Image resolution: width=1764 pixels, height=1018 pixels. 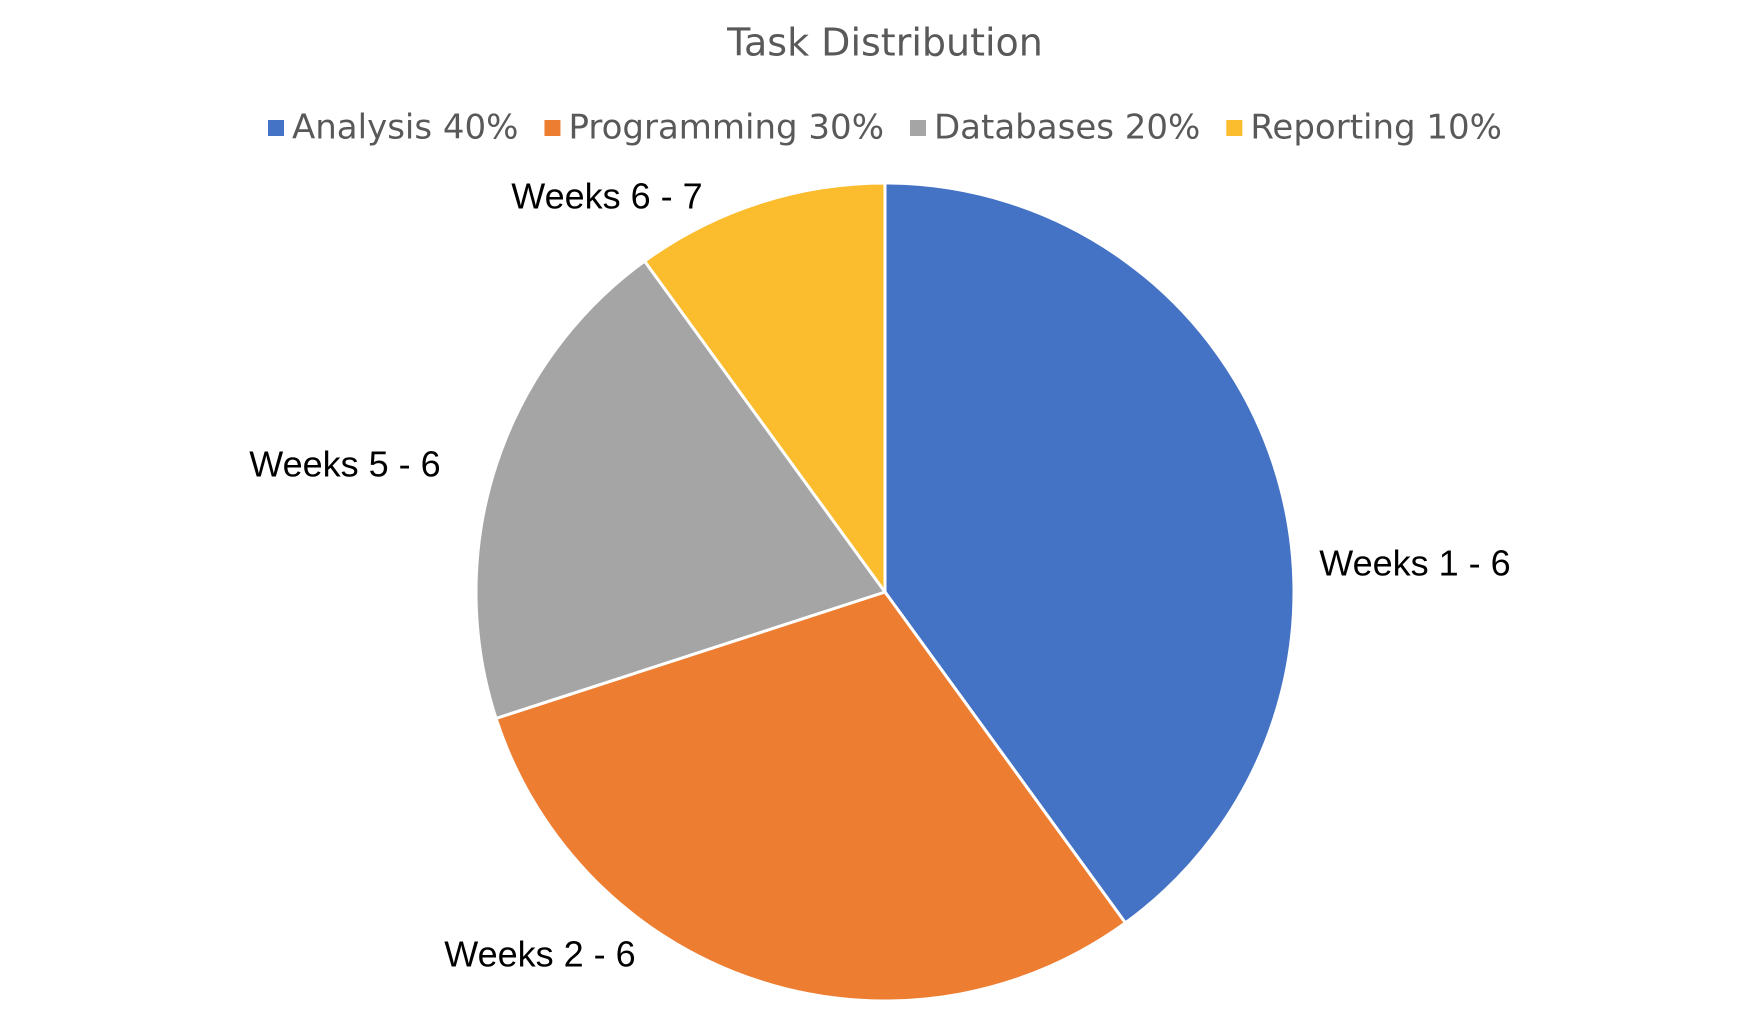 What do you see at coordinates (539, 954) in the screenshot?
I see `data-label: Weeks 2 - 6` at bounding box center [539, 954].